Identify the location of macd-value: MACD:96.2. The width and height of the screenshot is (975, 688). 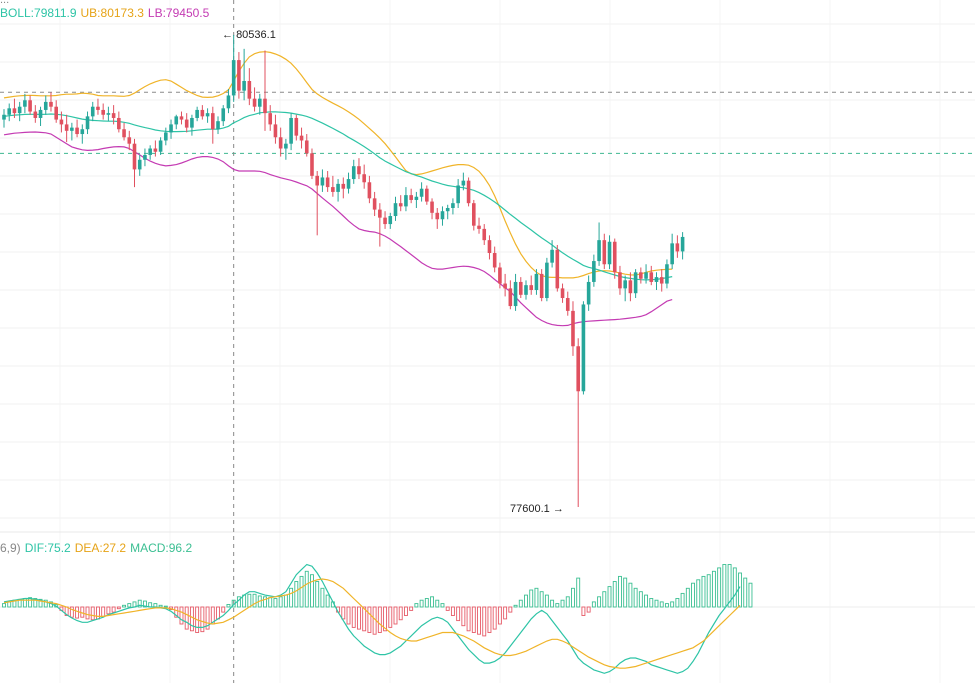
(161, 548).